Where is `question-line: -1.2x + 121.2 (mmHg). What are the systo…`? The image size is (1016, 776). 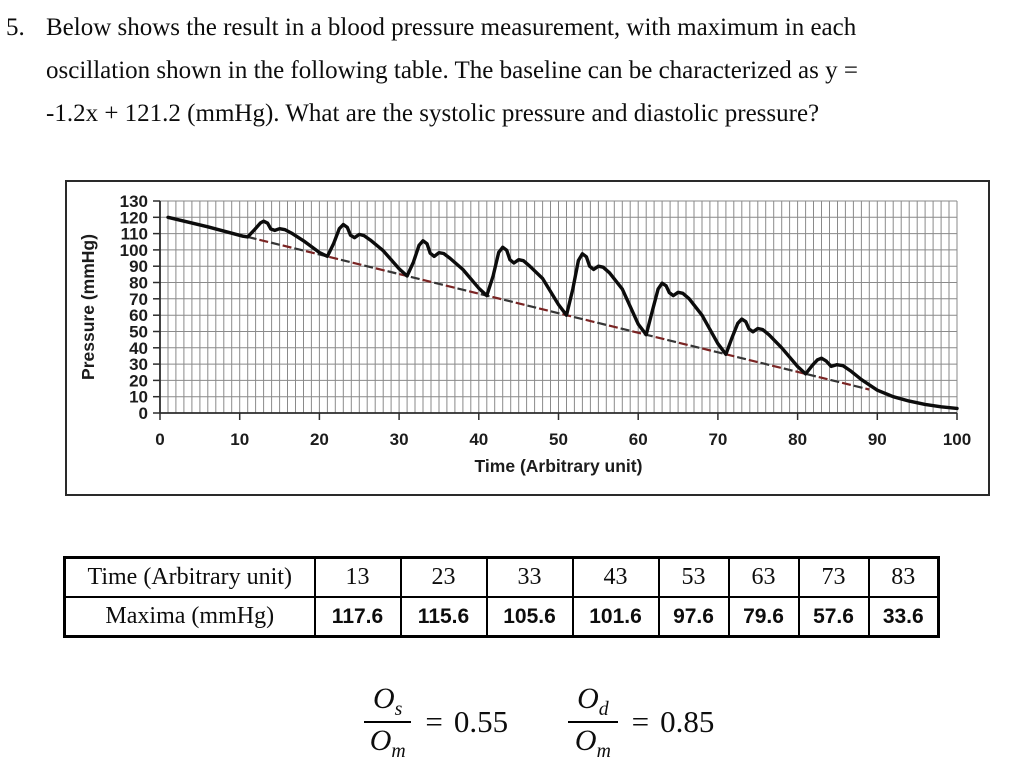 question-line: -1.2x + 121.2 (mmHg). What are the systo… is located at coordinates (433, 113).